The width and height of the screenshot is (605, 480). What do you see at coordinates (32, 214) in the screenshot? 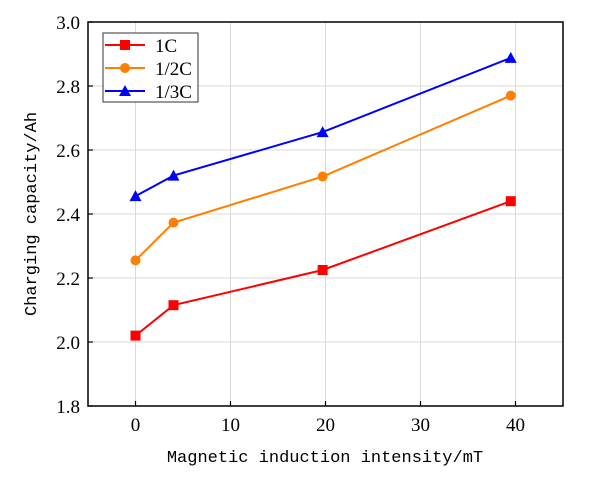
I see `y-axis-label: Charging capacity/Ah` at bounding box center [32, 214].